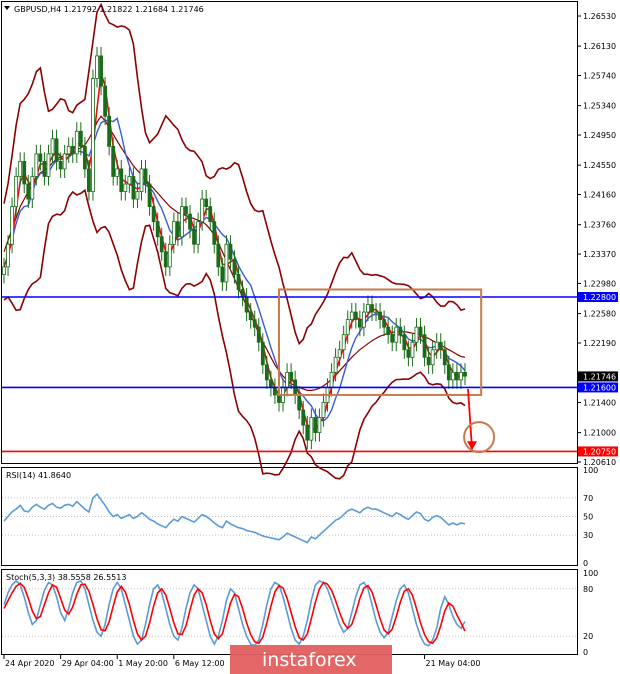 This screenshot has height=674, width=620. What do you see at coordinates (588, 498) in the screenshot?
I see `level-tick-label: 70` at bounding box center [588, 498].